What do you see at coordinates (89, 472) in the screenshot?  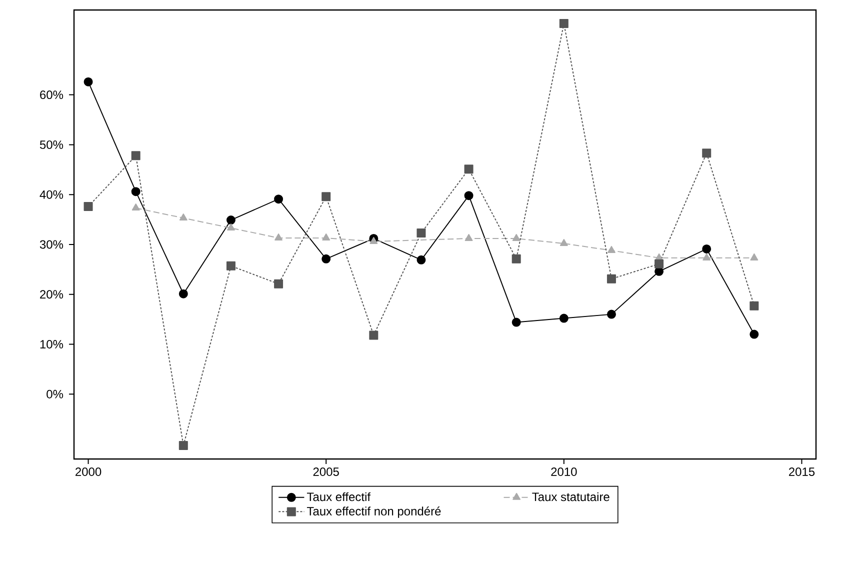 I see `x-tick-label: 2000` at bounding box center [89, 472].